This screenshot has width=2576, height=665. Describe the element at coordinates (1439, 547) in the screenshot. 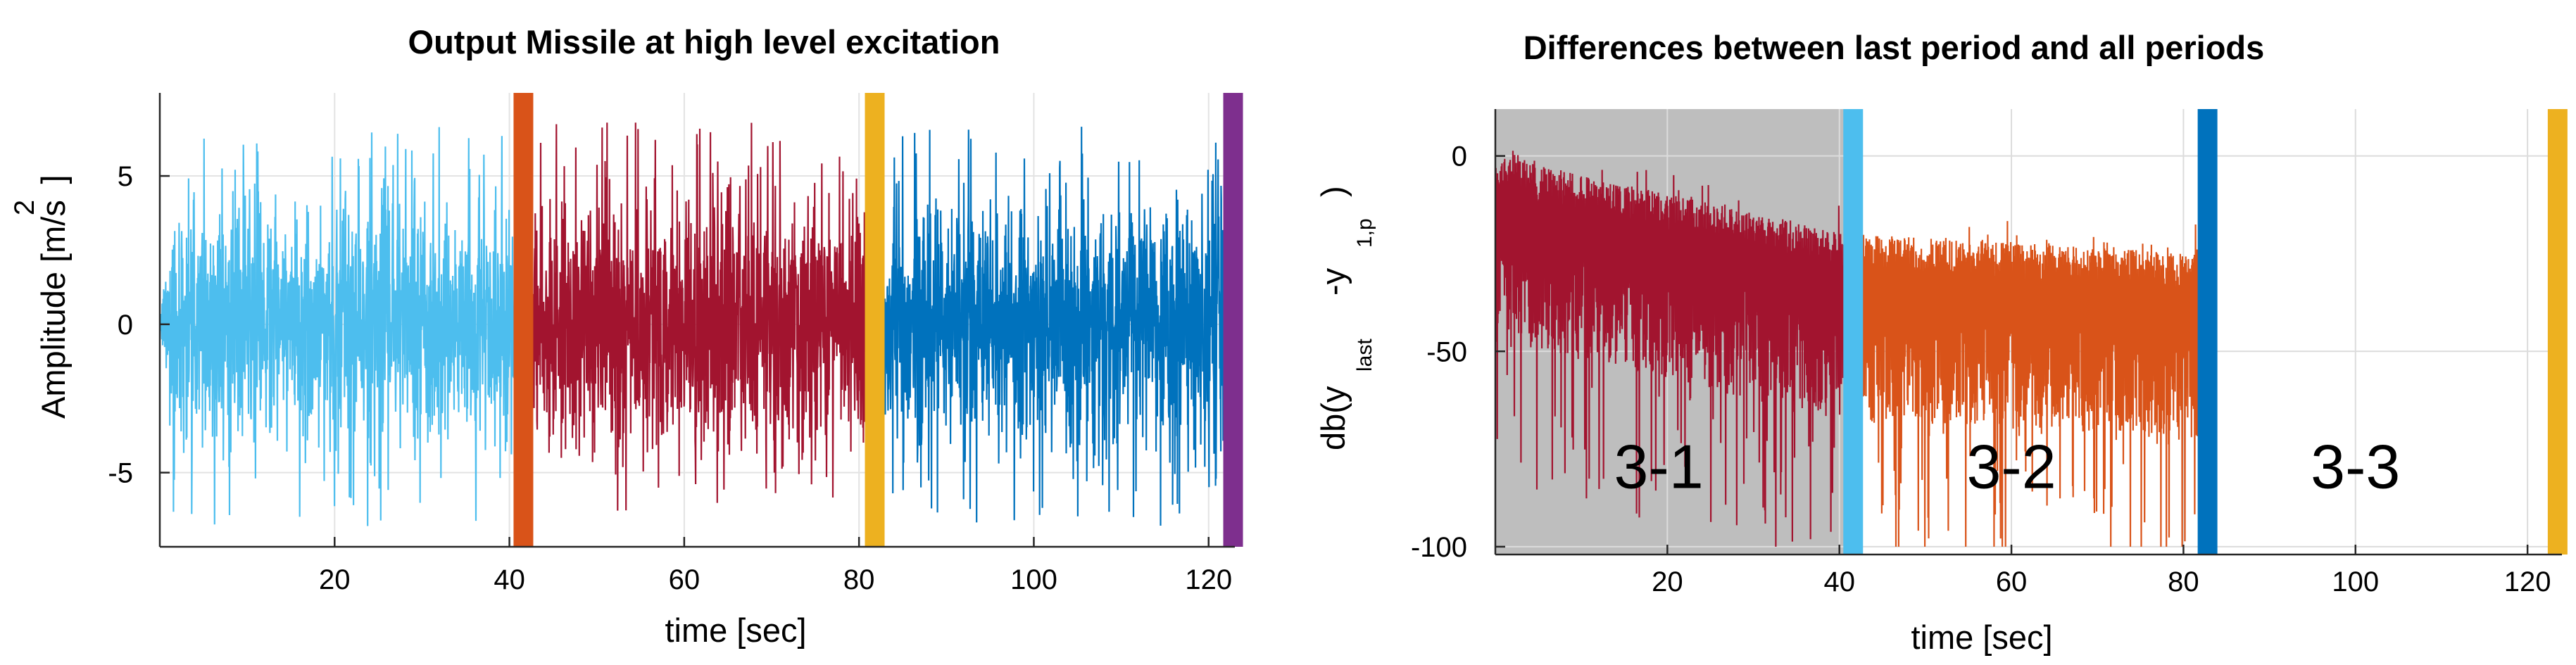

I see `y-tick-label-0: -100` at that location.